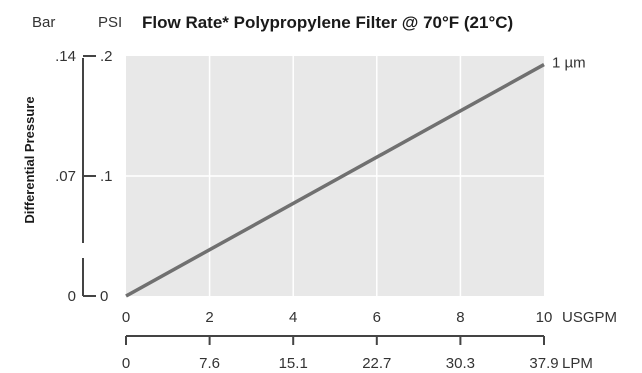 Image resolution: width=642 pixels, height=373 pixels. I want to click on usgpm-tick-label: 8, so click(460, 317).